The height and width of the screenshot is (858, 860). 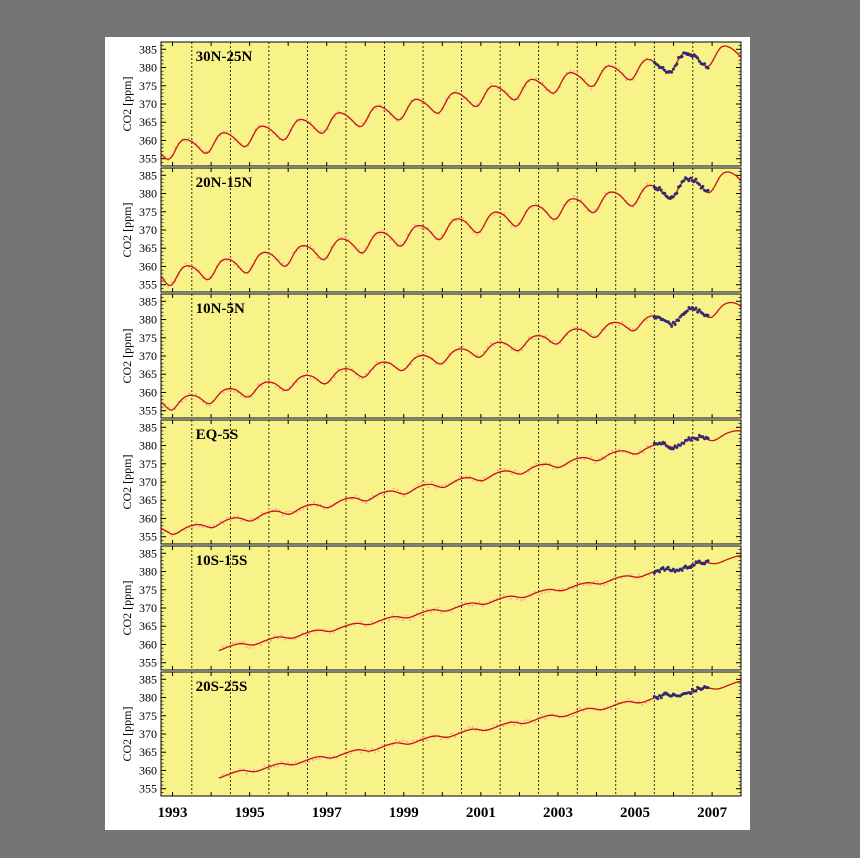 I want to click on panel-background, so click(x=451, y=482).